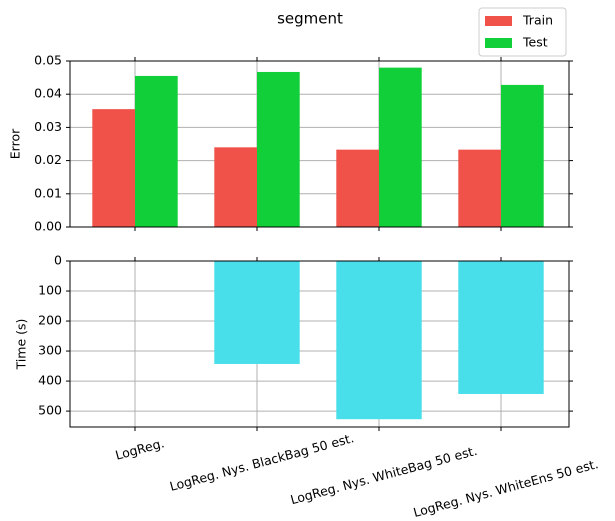  I want to click on x-tick-label: LogReg., so click(140, 448).